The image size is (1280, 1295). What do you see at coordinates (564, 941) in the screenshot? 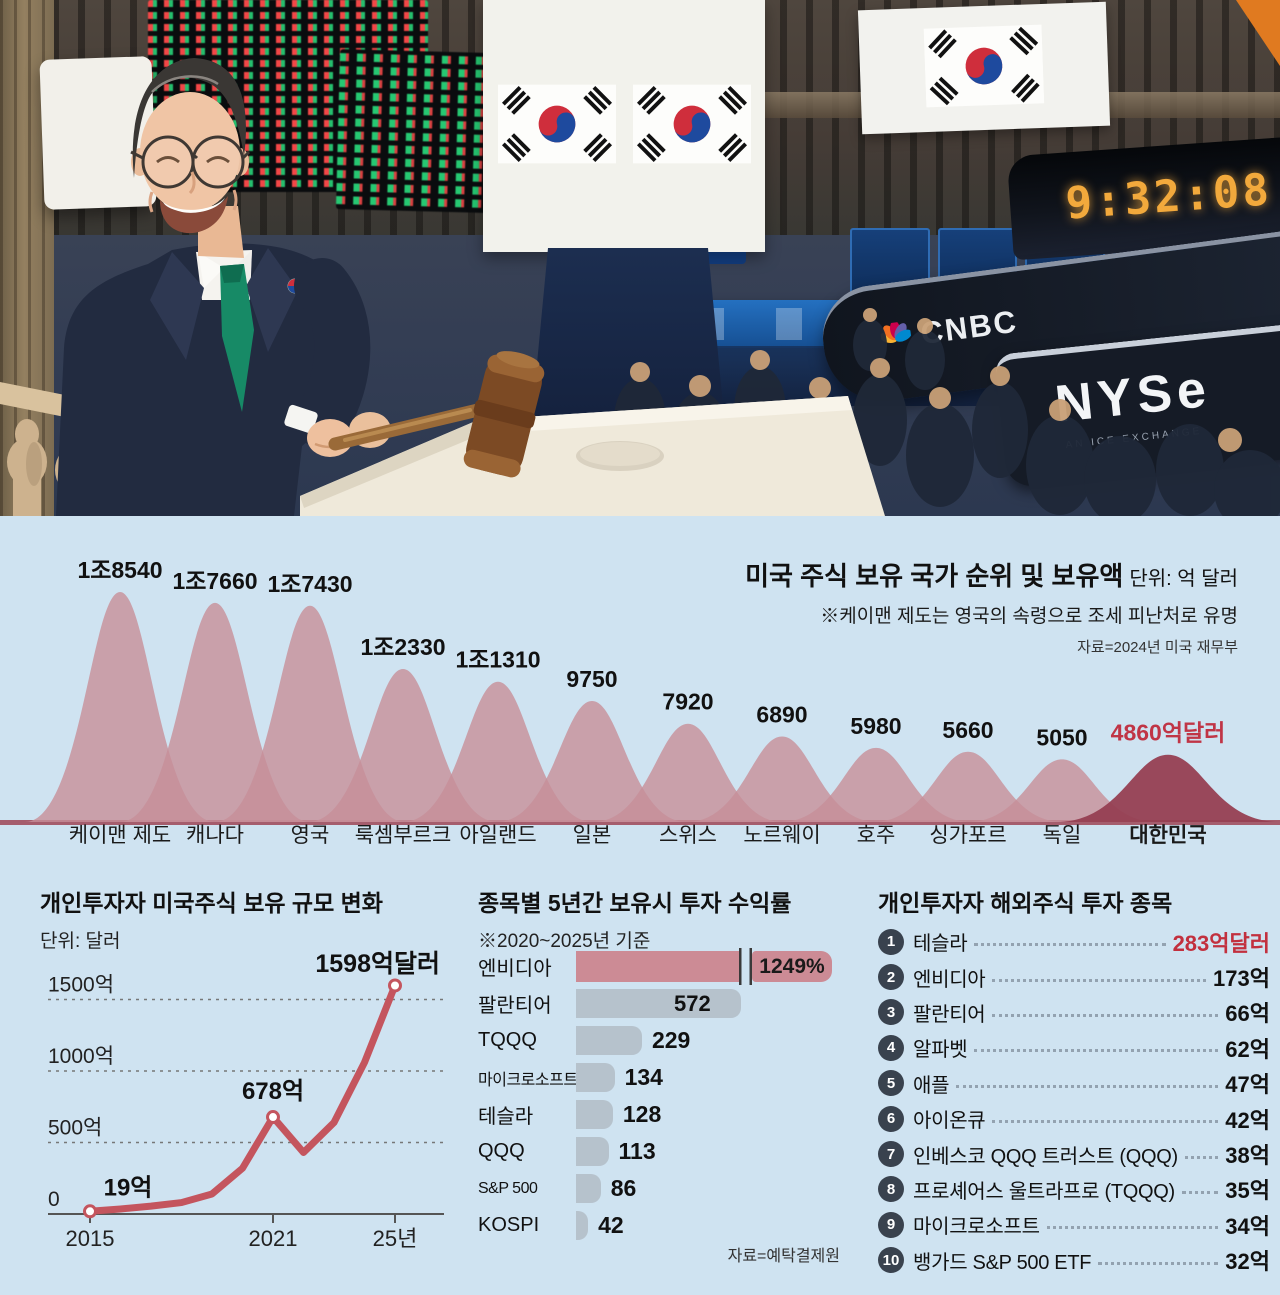
I see `bar-chart-note: ※2020~2025년 기준` at bounding box center [564, 941].